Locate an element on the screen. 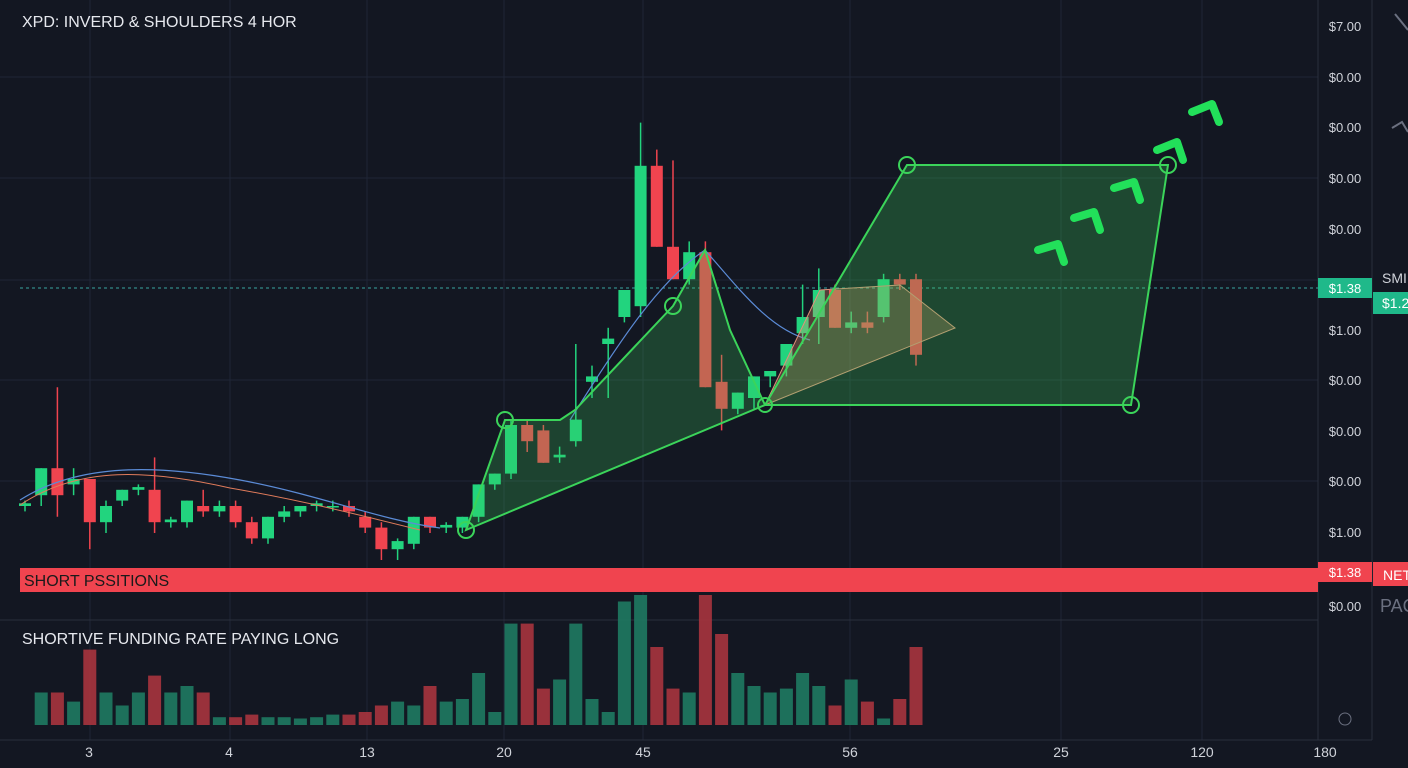  x-tick-label: 25 is located at coordinates (1061, 752).